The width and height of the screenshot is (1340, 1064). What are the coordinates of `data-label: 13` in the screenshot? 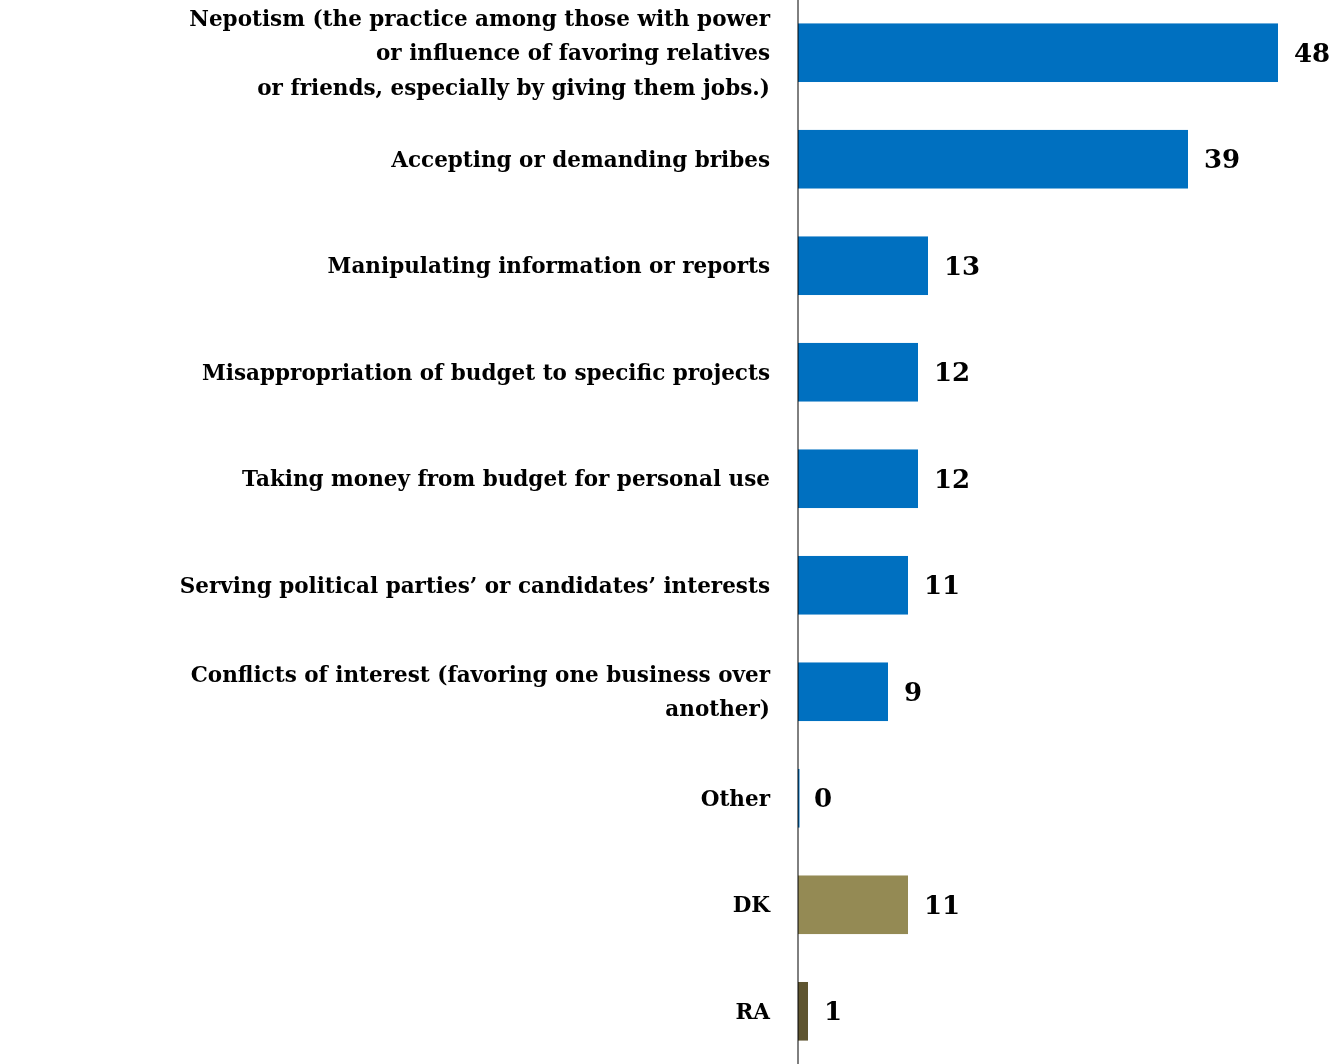 It's located at (962, 265).